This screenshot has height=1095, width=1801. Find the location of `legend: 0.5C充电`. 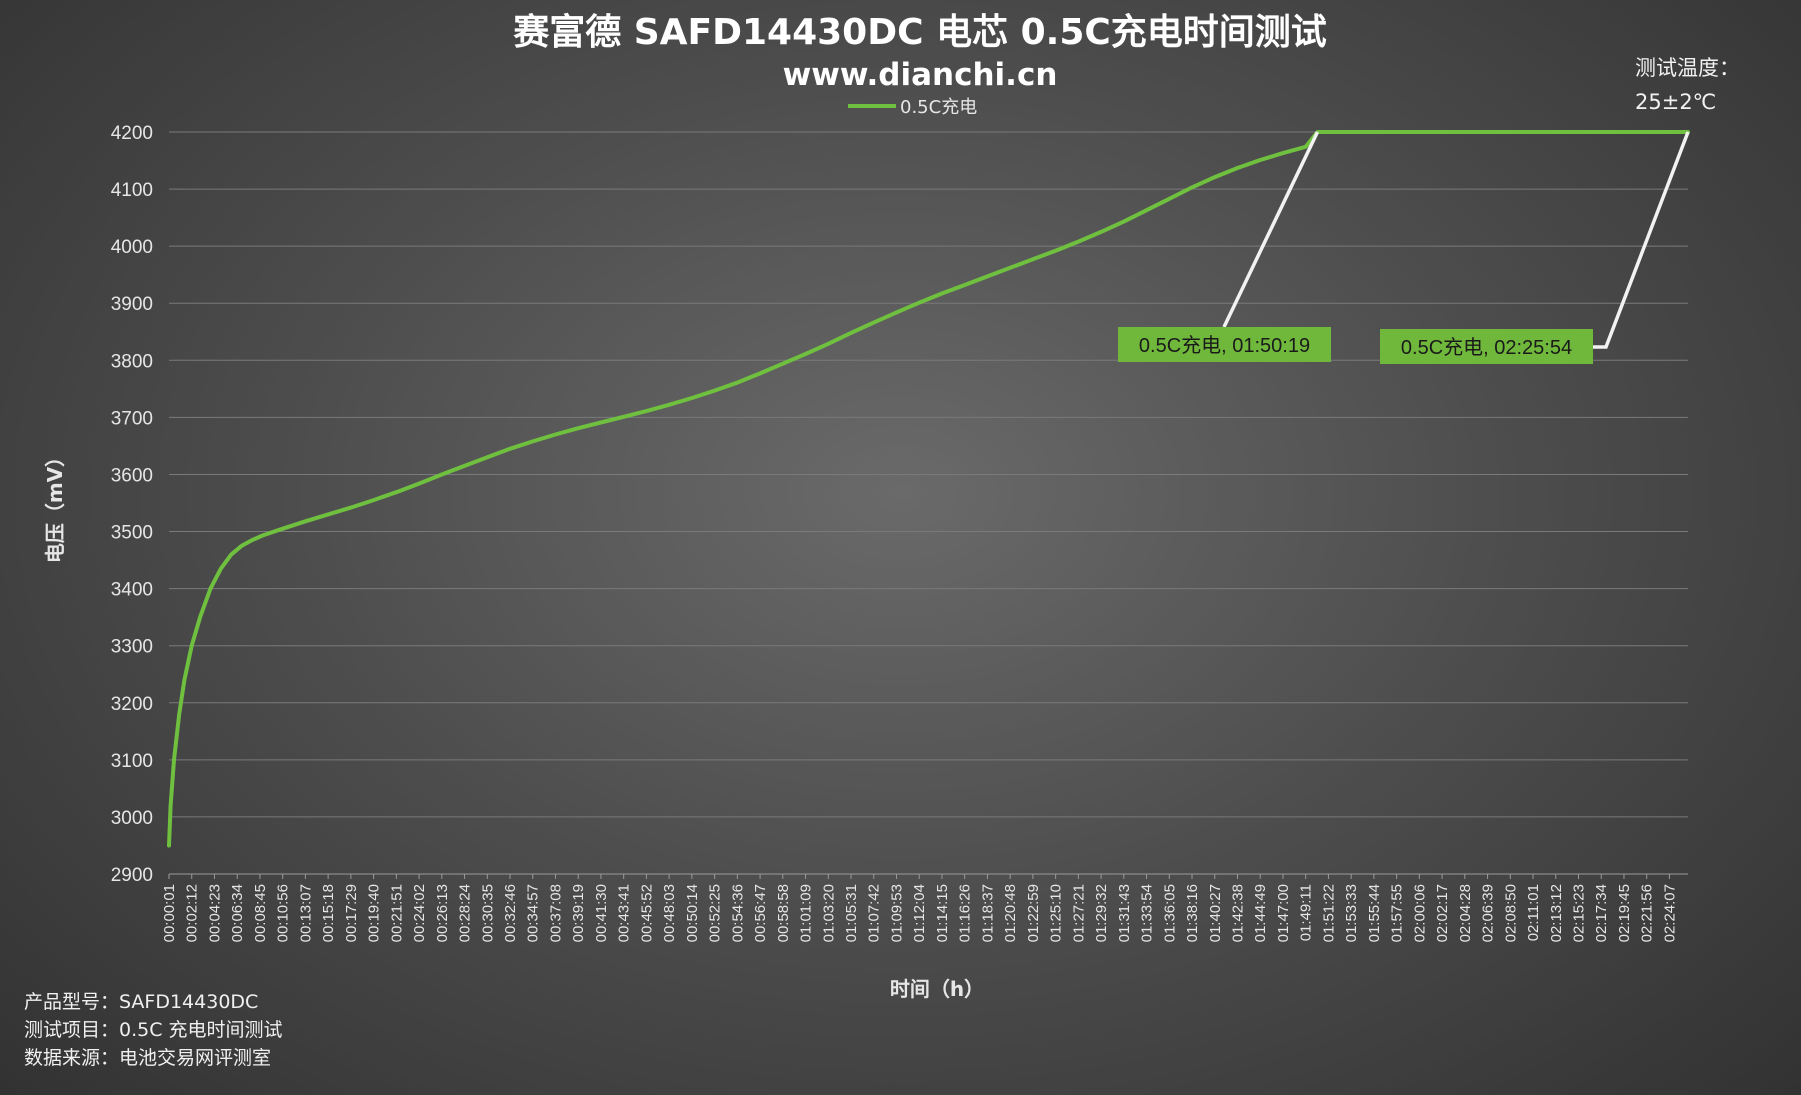

legend: 0.5C充电 is located at coordinates (912, 107).